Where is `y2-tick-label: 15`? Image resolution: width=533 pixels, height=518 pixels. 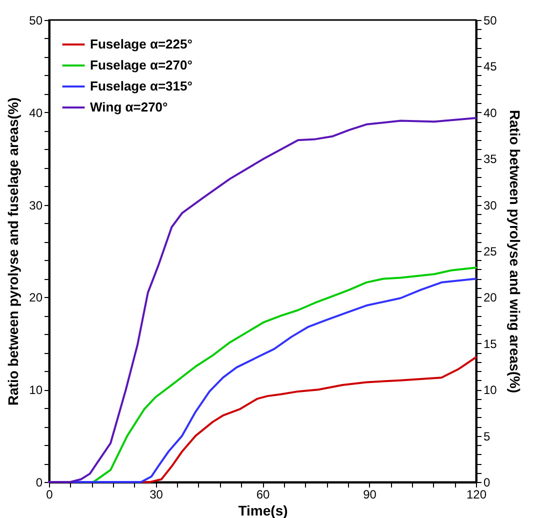 y2-tick-label: 15 is located at coordinates (491, 343).